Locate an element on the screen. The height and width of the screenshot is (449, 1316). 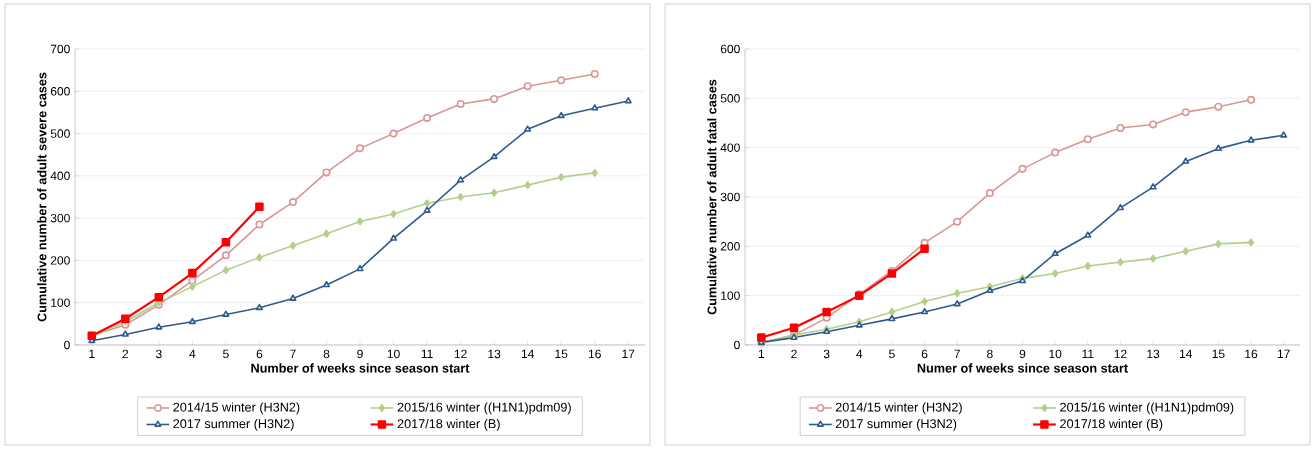
y-axis-title: Cumulative number of adult fatal cases is located at coordinates (712, 197).